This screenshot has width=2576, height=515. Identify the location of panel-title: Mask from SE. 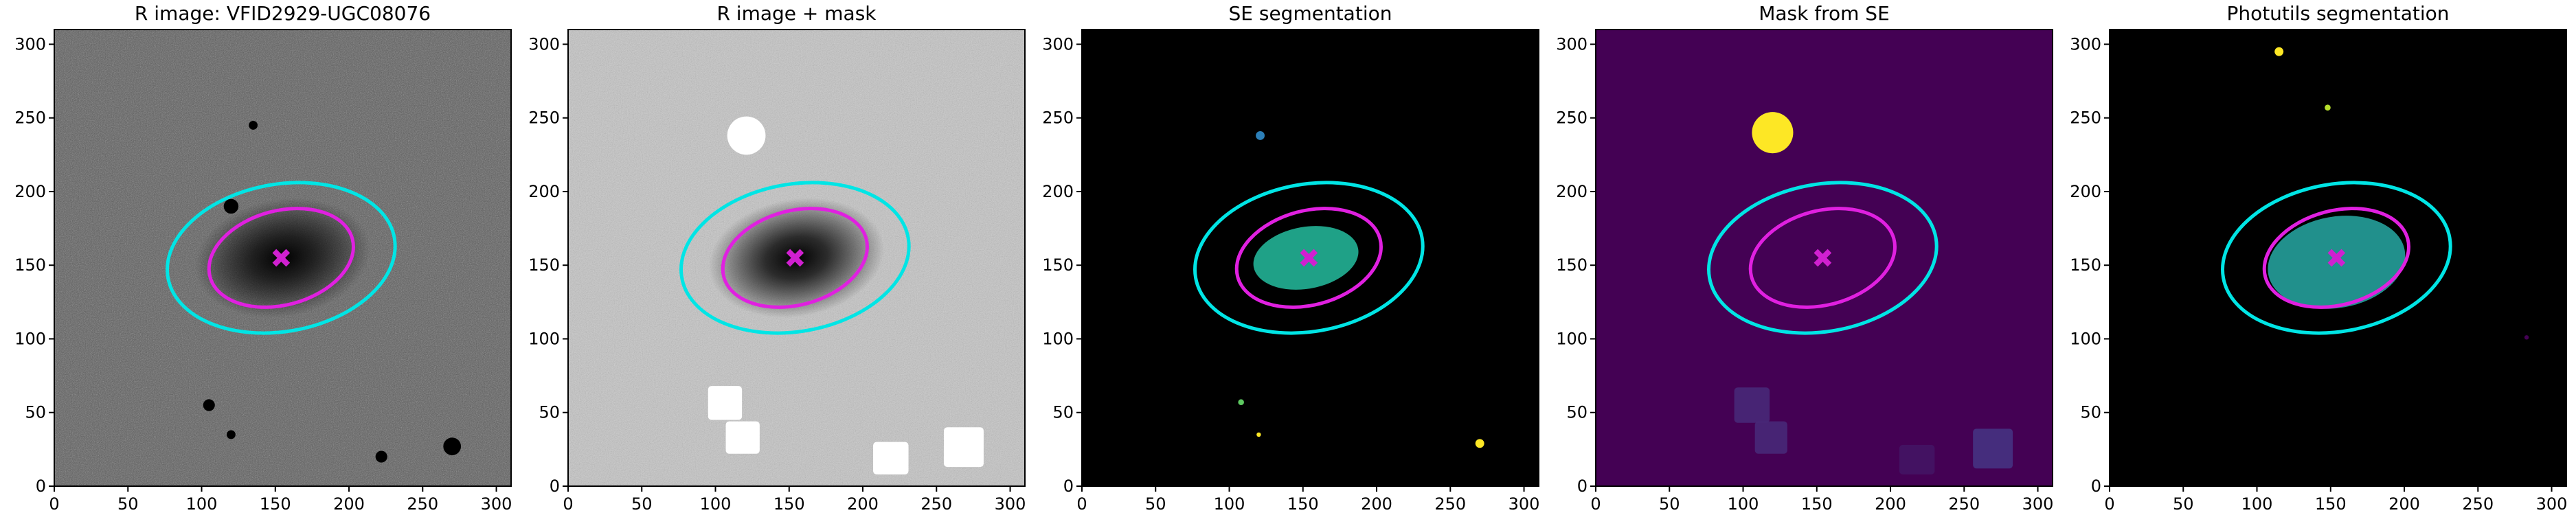
(1824, 13).